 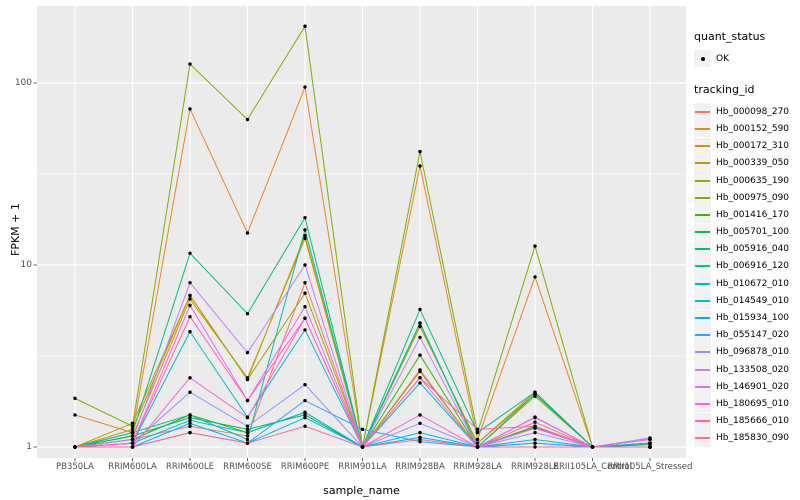 I want to click on legend-item: Hb_005701_100, so click(x=741, y=232).